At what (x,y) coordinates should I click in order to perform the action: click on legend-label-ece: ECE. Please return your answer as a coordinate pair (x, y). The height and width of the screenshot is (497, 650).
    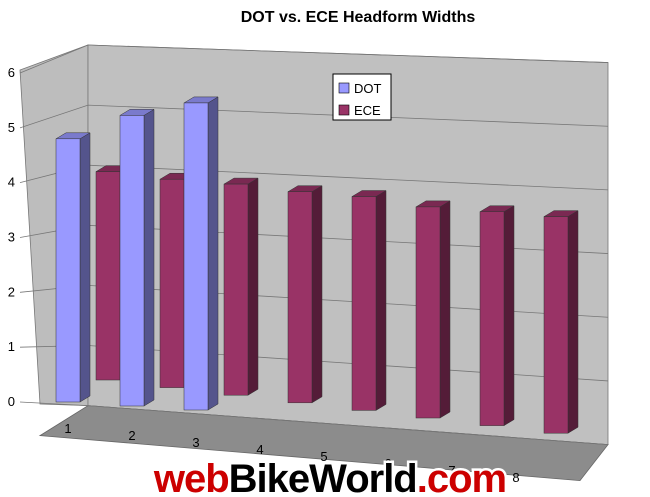
    Looking at the image, I should click on (367, 110).